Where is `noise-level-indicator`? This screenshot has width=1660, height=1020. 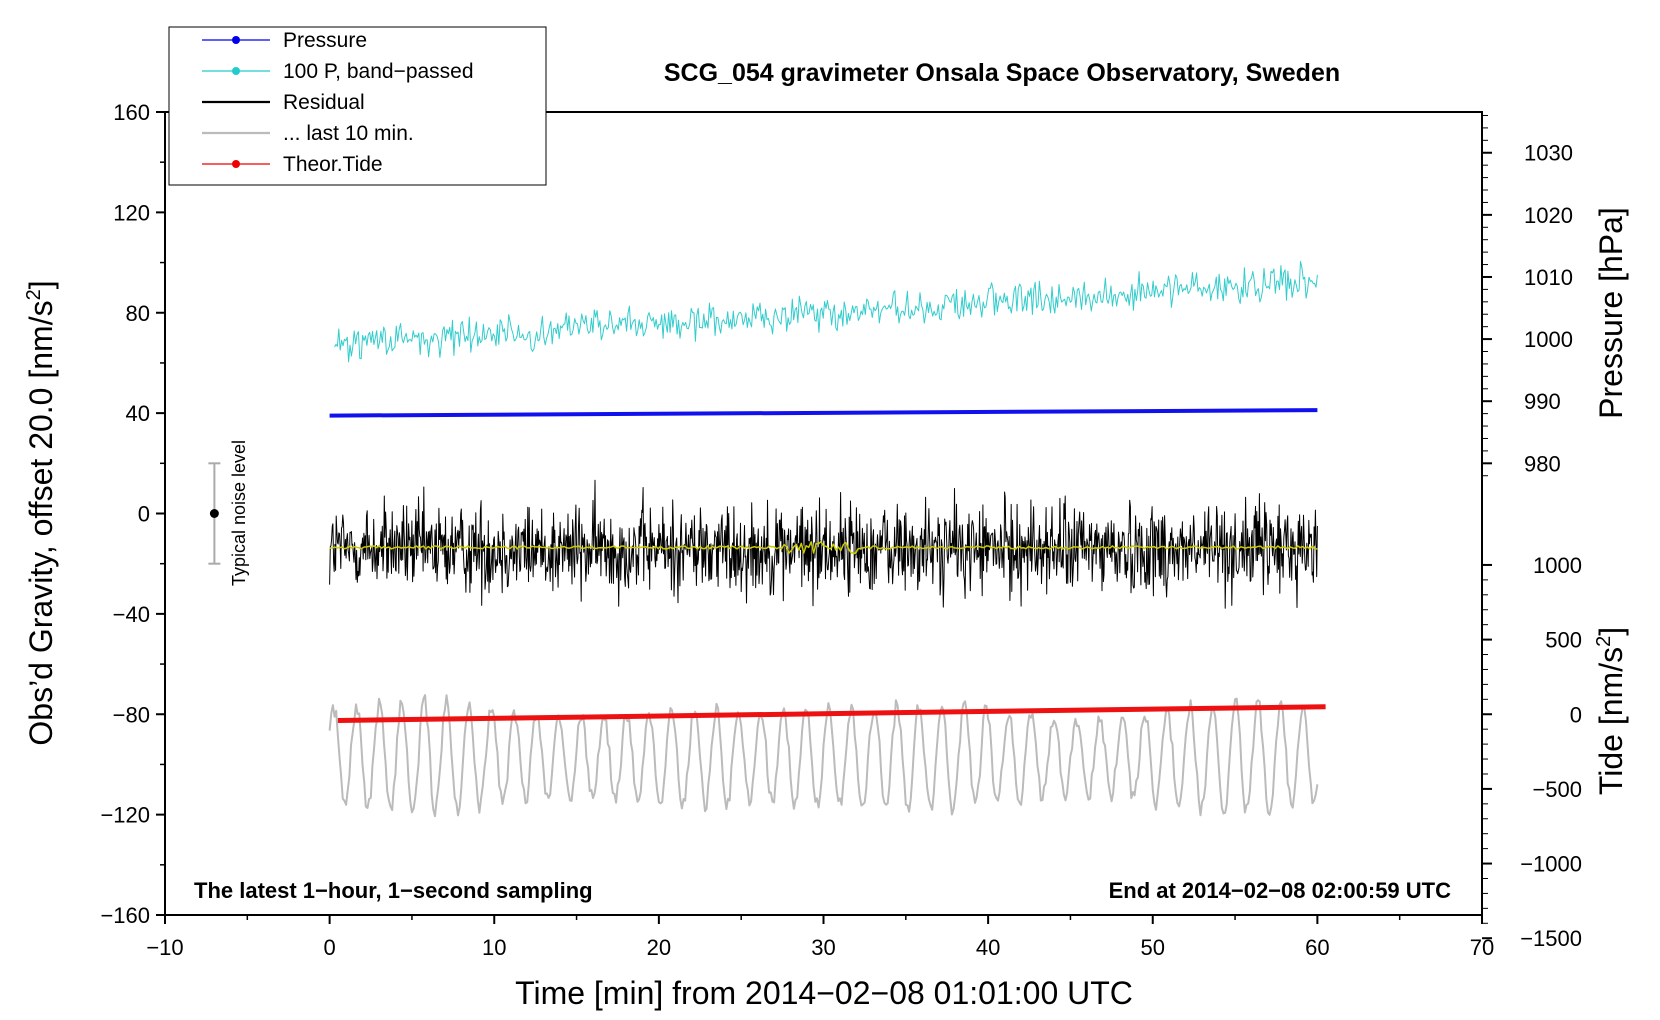
noise-level-indicator is located at coordinates (214, 513).